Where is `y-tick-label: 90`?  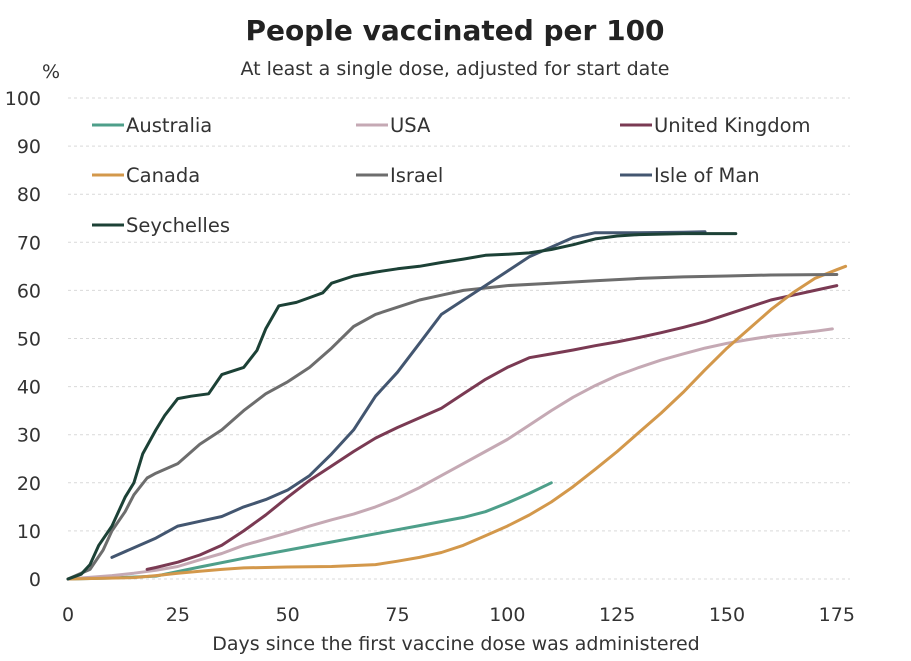 y-tick-label: 90 is located at coordinates (29, 147).